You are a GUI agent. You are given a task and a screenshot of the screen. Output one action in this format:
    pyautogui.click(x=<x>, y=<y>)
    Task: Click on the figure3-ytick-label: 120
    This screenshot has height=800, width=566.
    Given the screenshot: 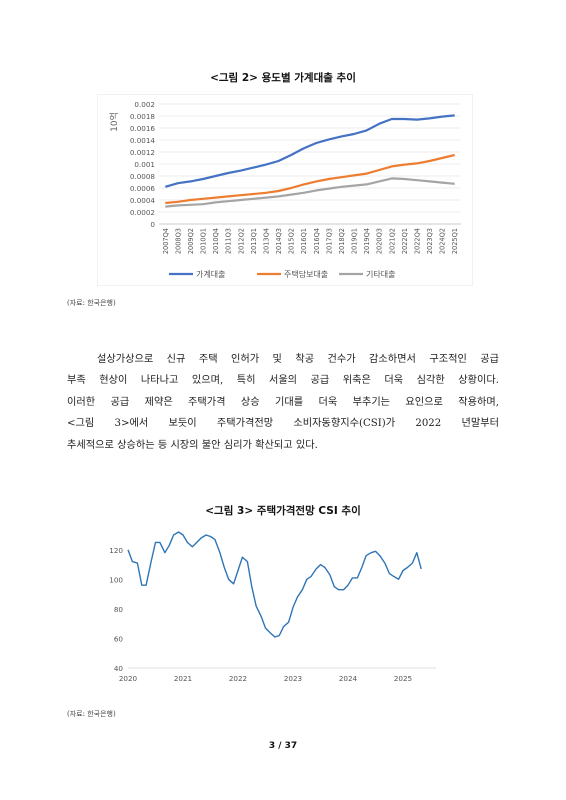 What is the action you would take?
    pyautogui.click(x=116, y=550)
    